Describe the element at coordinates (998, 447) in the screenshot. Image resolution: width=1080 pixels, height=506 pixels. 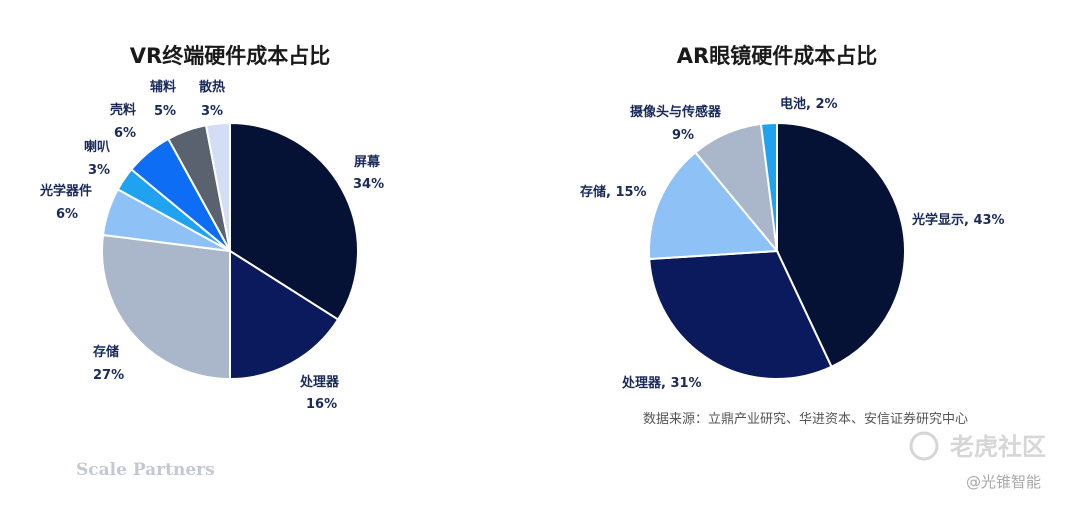
I see `watermark-text: 老虎社区` at that location.